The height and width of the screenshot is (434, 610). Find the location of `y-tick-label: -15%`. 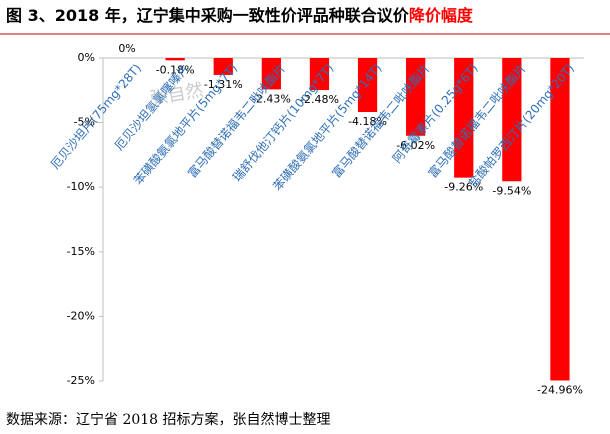

y-tick-label: -15% is located at coordinates (81, 251).